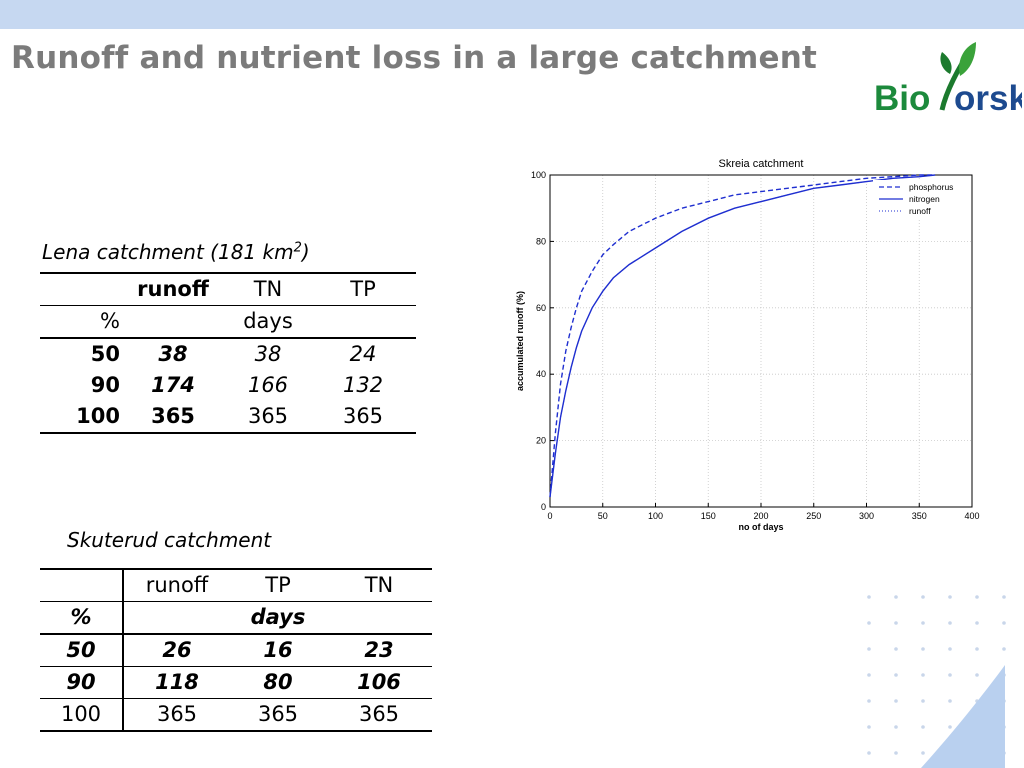 Image resolution: width=1024 pixels, height=768 pixels. Describe the element at coordinates (512, 14) in the screenshot. I see `top-banner` at that location.